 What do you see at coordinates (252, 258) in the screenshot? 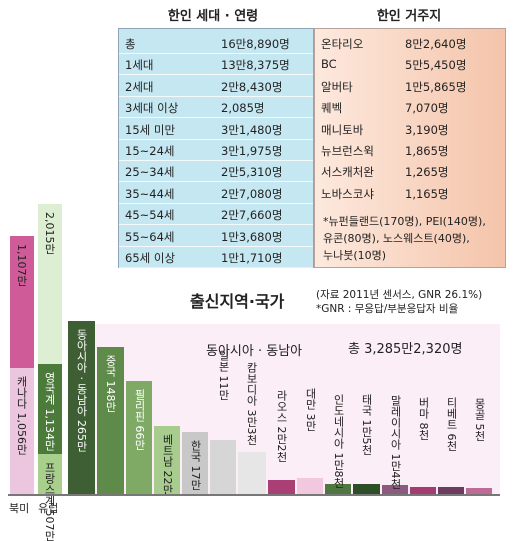
I see `age-table-row-value: 1만1,710명` at bounding box center [252, 258].